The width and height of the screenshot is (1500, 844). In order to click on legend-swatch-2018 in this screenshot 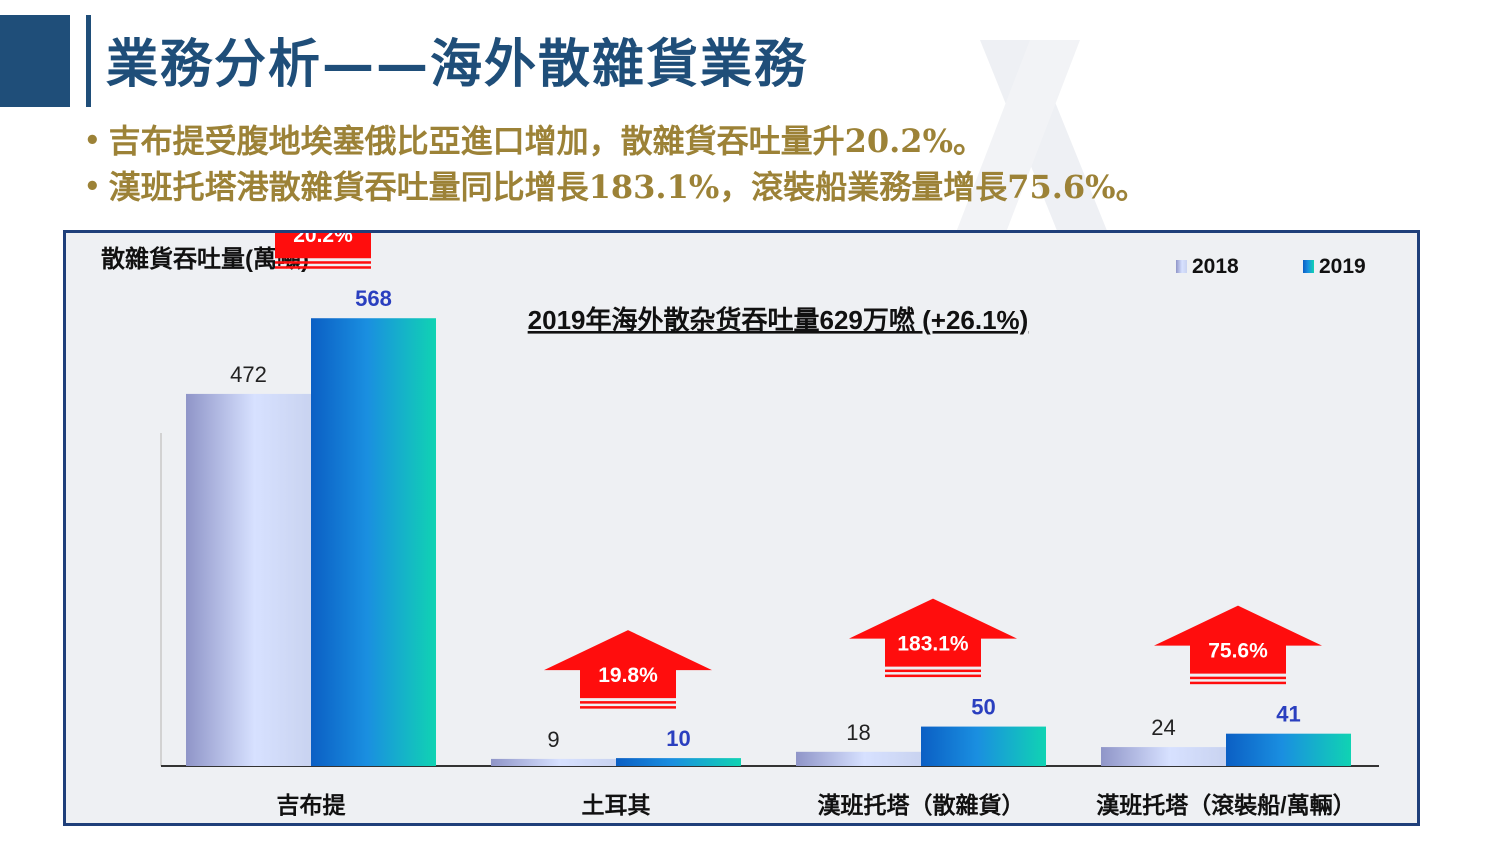, I will do `click(1181, 266)`.